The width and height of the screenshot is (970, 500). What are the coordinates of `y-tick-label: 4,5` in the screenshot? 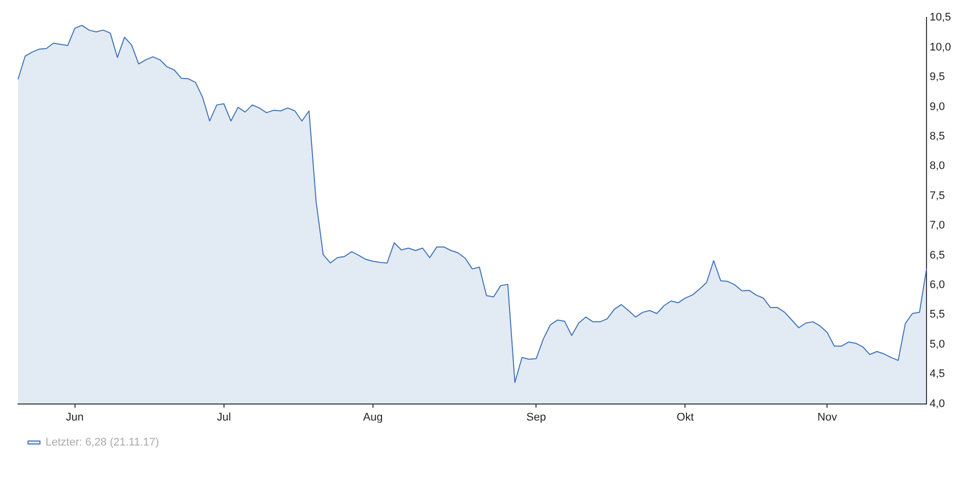 It's located at (937, 374).